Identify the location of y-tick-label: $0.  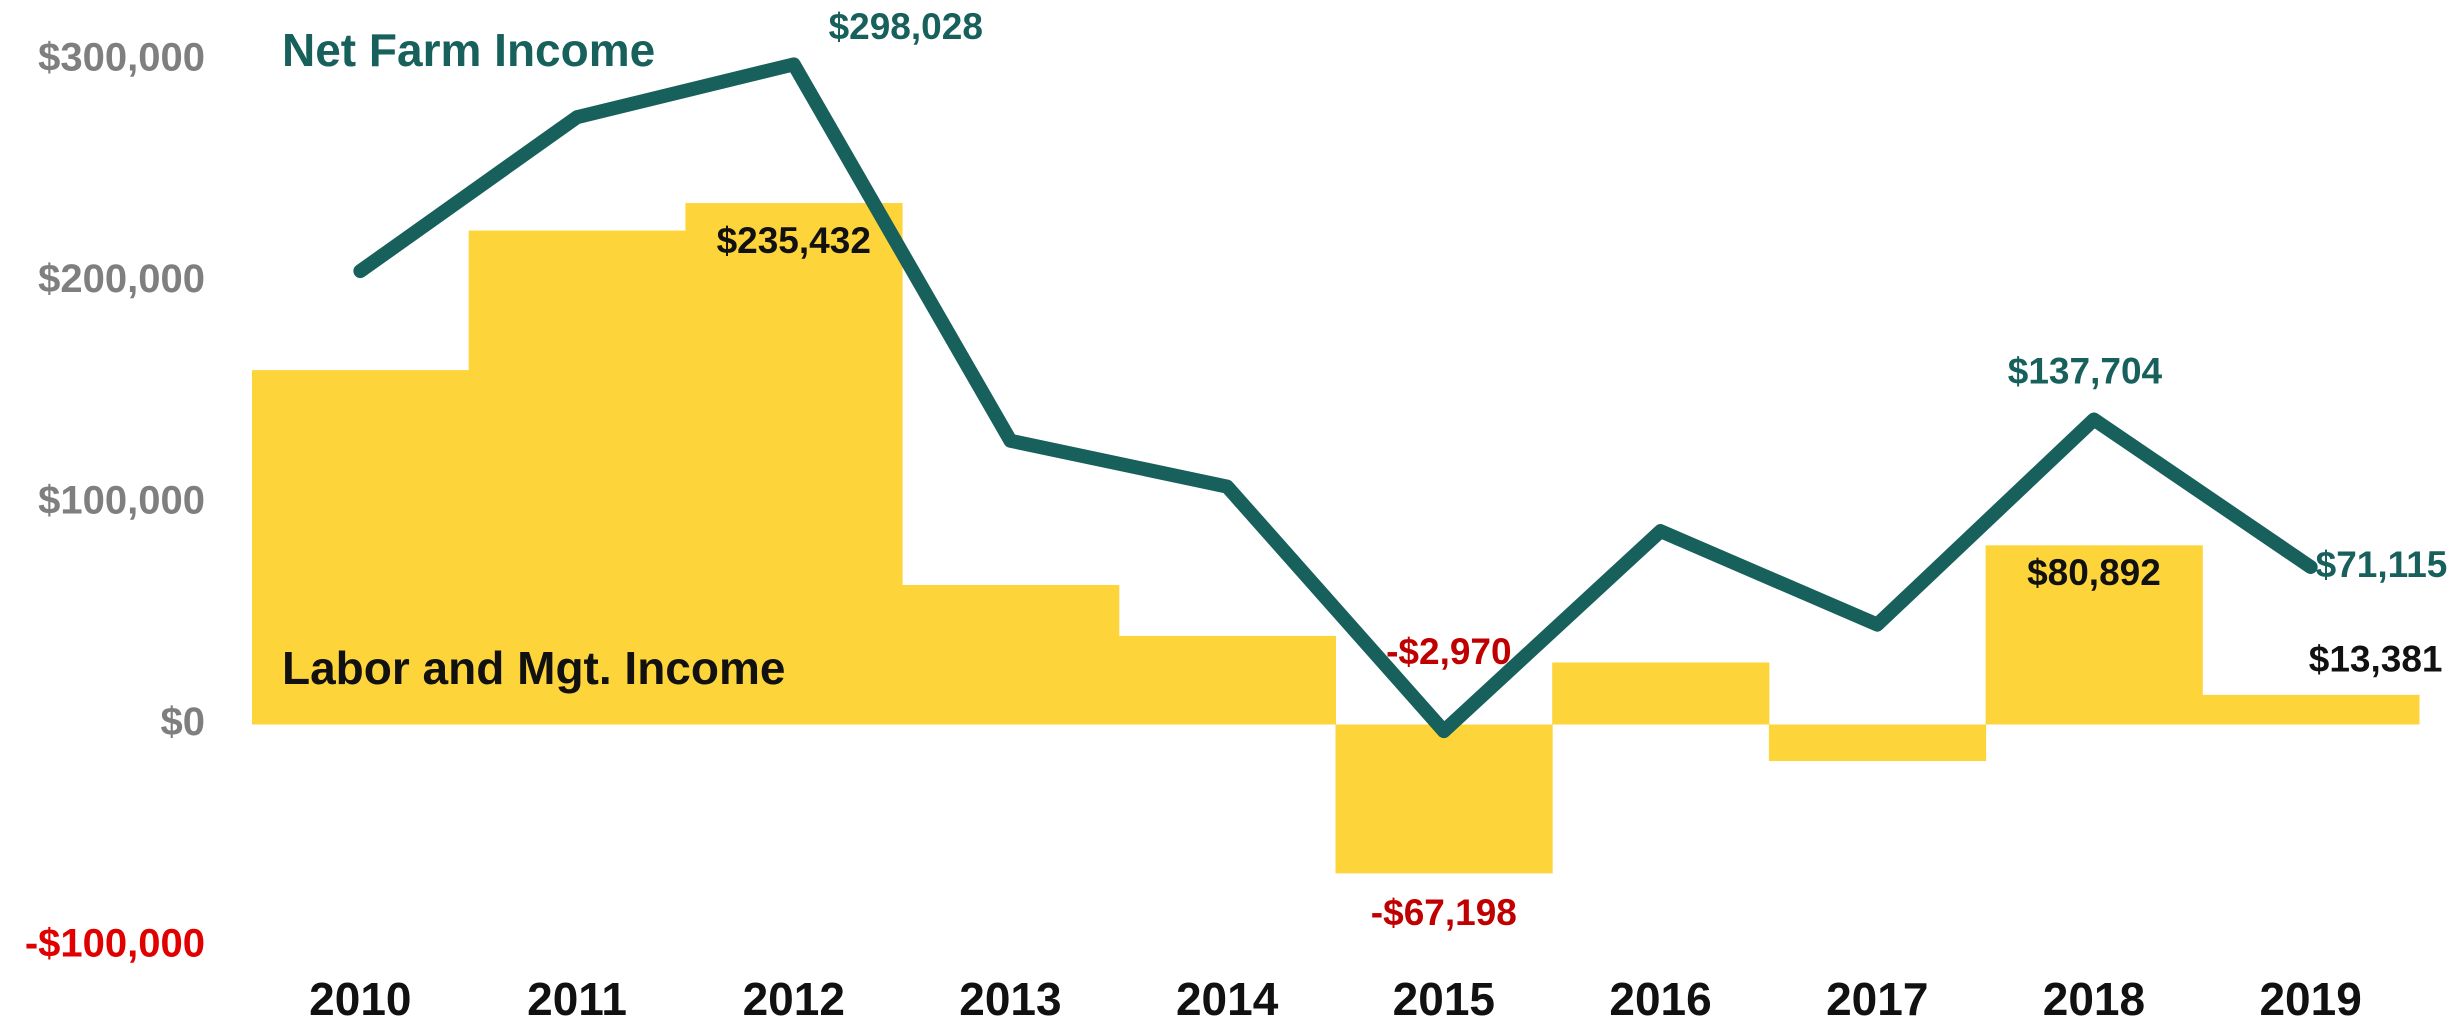
(183, 722).